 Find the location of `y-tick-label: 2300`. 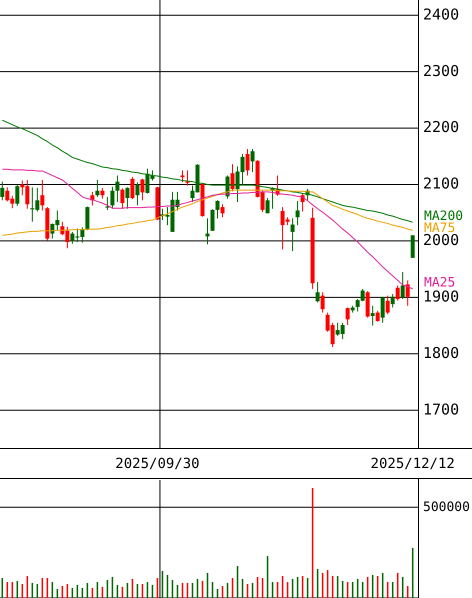

y-tick-label: 2300 is located at coordinates (441, 71).